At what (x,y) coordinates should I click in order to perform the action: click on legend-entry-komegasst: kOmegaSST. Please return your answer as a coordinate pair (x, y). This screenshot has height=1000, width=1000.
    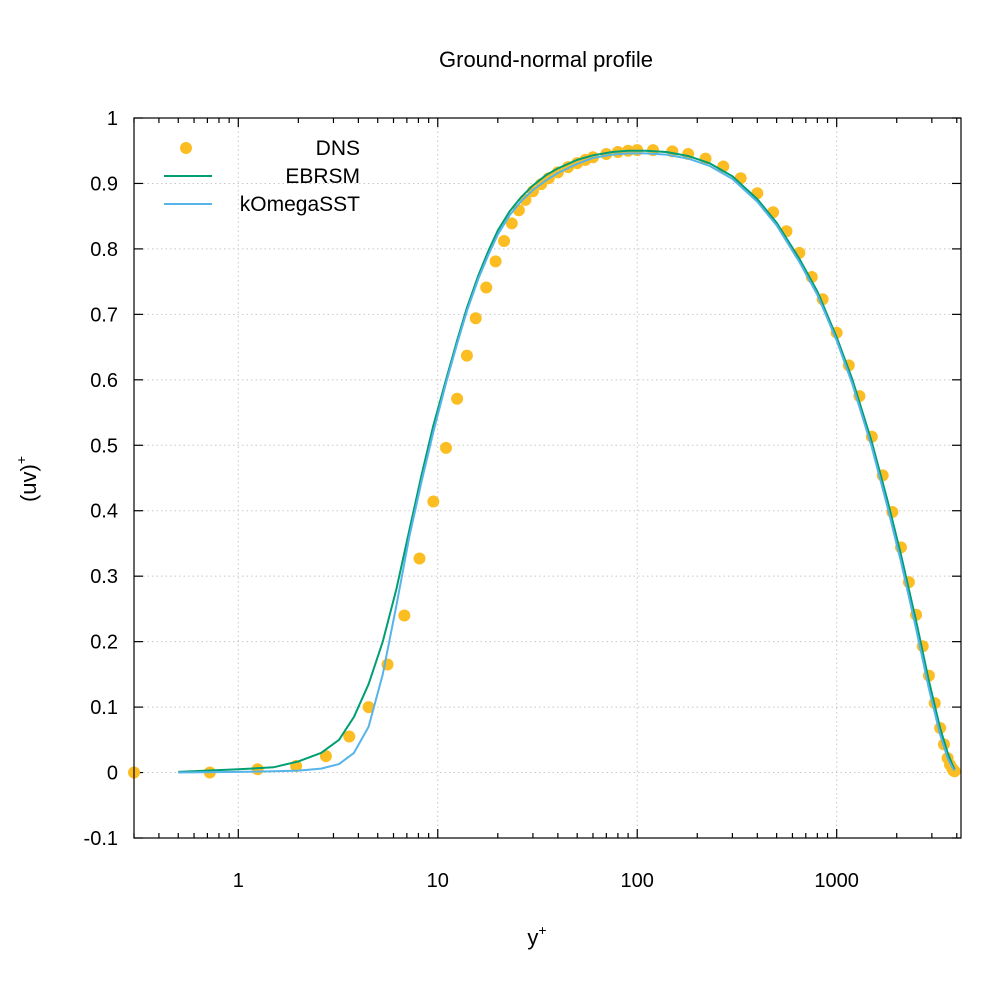
    Looking at the image, I should click on (262, 204).